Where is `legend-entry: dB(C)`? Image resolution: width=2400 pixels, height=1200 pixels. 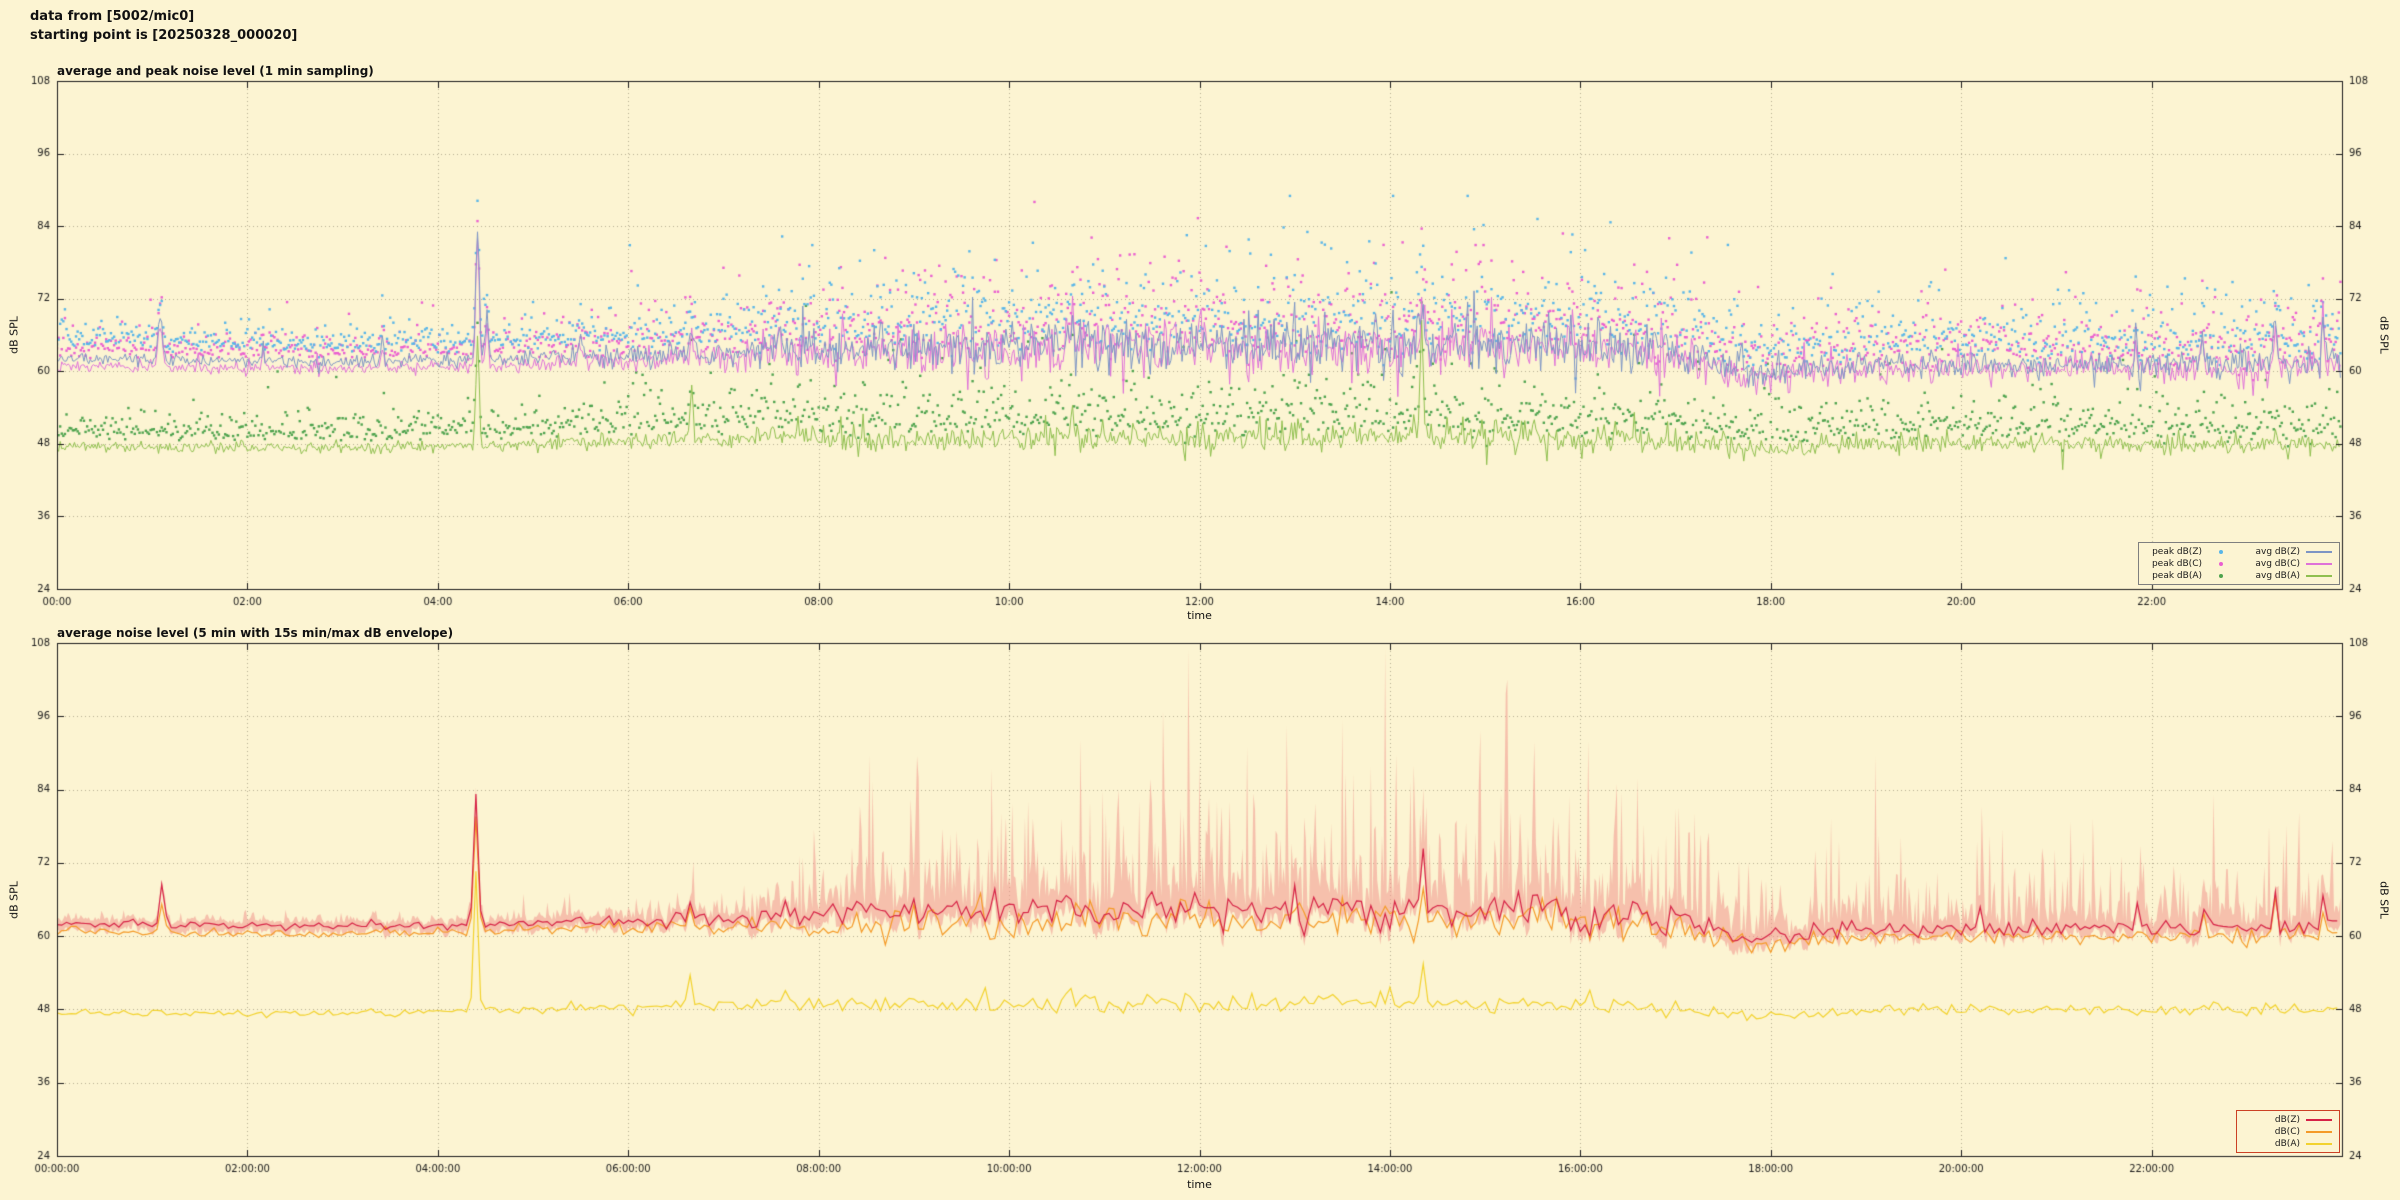 legend-entry: dB(C) is located at coordinates (2288, 1131).